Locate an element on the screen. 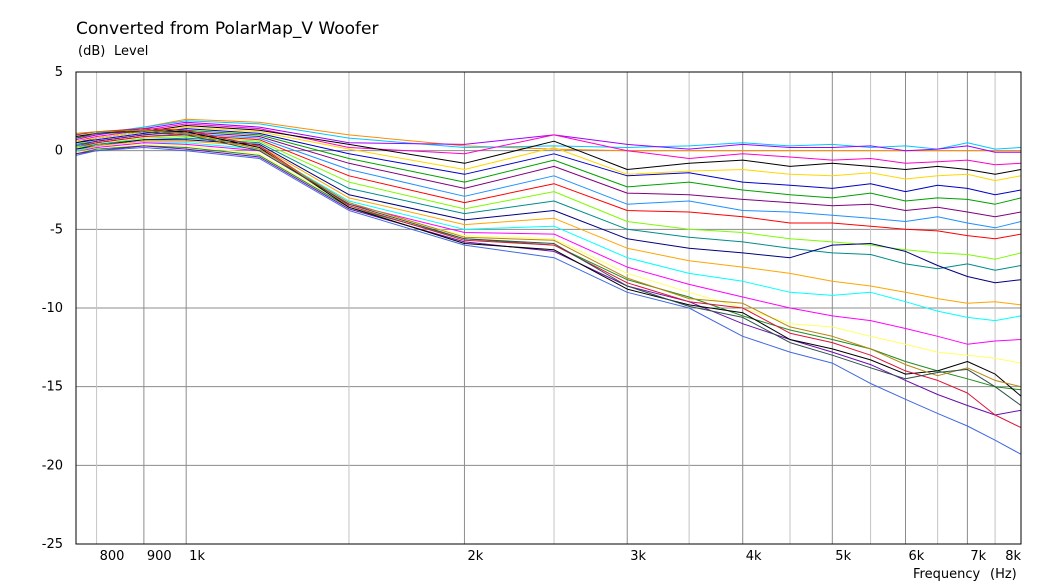 The width and height of the screenshot is (1050, 587). y-tick-label: -15 is located at coordinates (52, 387).